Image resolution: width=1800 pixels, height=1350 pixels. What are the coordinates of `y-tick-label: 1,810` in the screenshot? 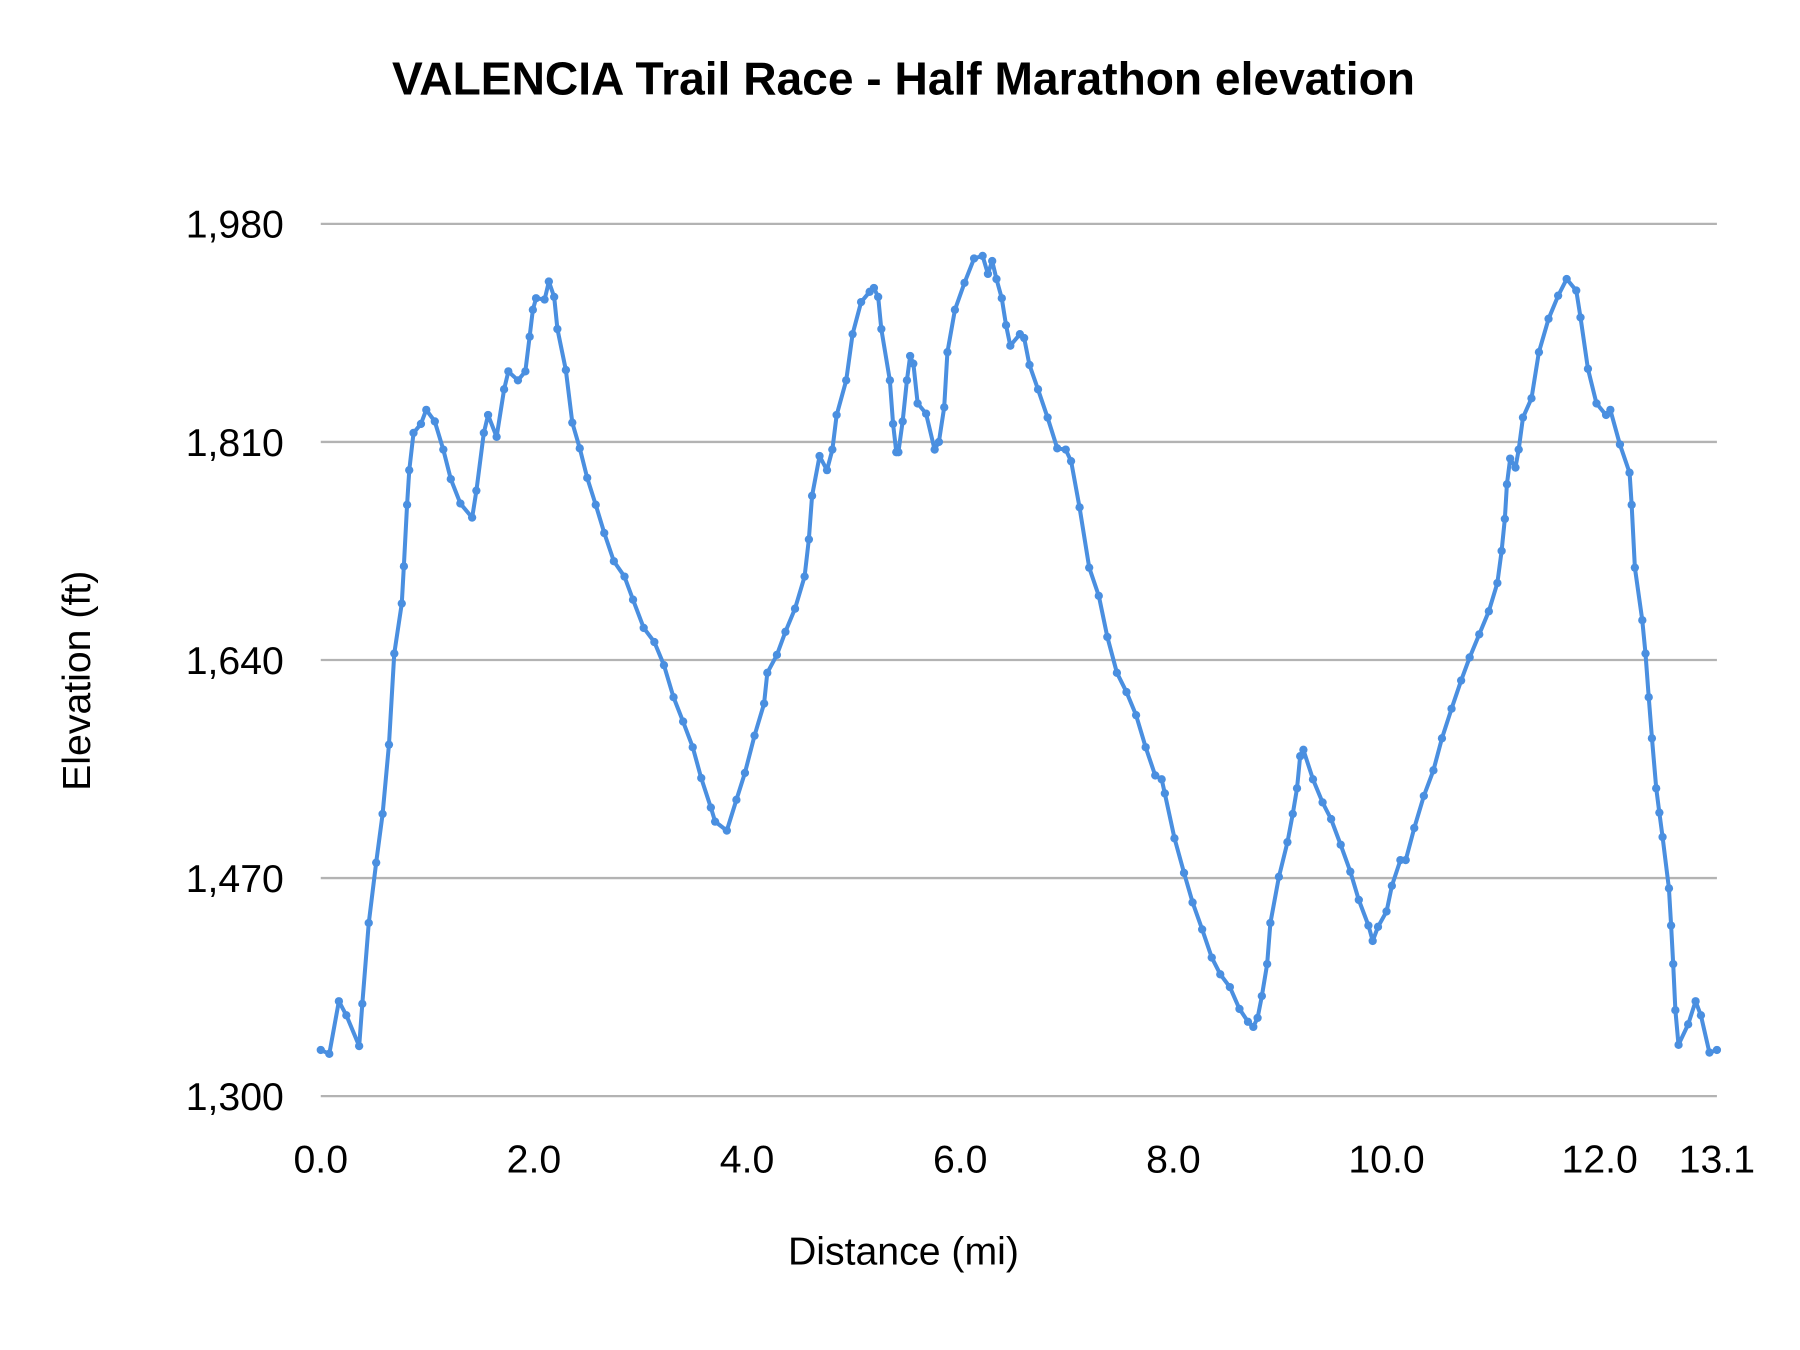 It's located at (235, 443).